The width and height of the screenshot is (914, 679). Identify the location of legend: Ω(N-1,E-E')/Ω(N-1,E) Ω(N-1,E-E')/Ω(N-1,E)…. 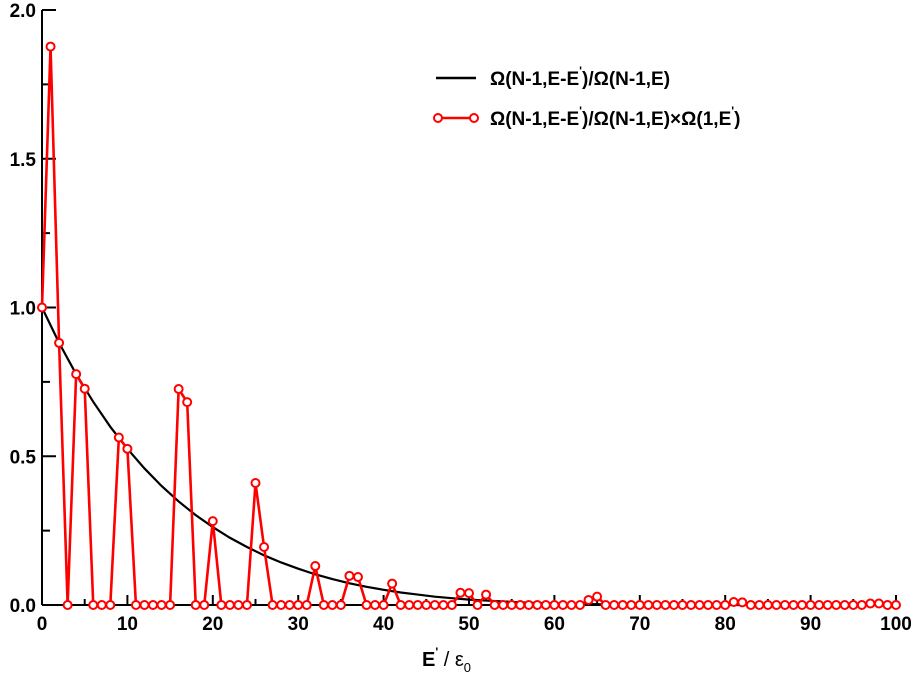
(586, 97).